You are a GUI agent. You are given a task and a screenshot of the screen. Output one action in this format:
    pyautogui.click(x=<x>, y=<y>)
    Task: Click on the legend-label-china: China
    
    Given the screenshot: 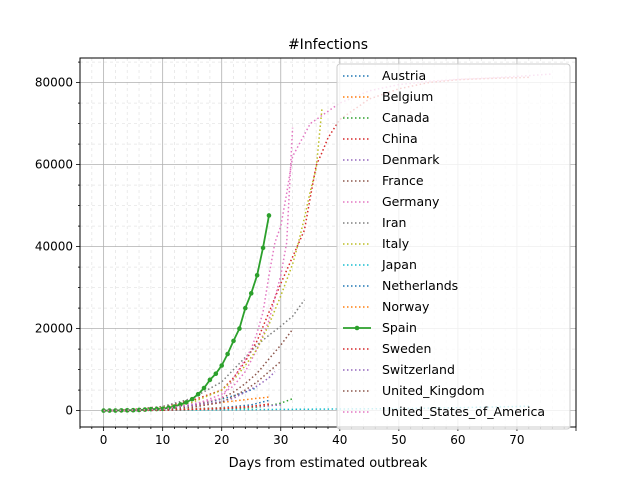 What is the action you would take?
    pyautogui.click(x=400, y=138)
    